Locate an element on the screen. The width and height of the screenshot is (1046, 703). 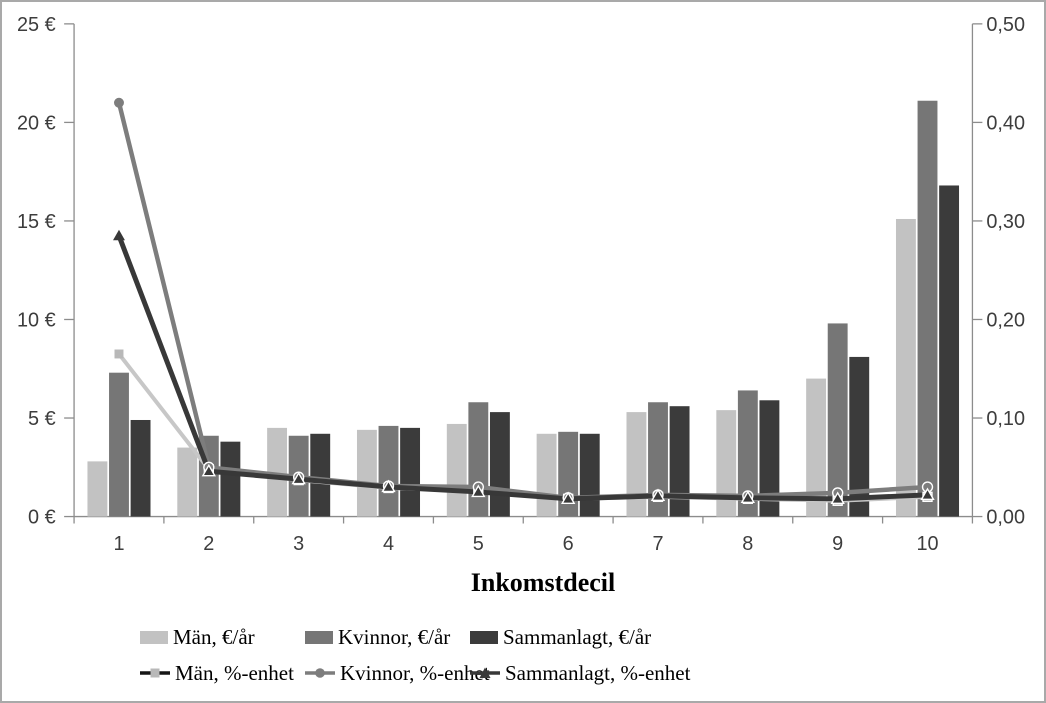
legend-label: Män, €/år is located at coordinates (214, 637).